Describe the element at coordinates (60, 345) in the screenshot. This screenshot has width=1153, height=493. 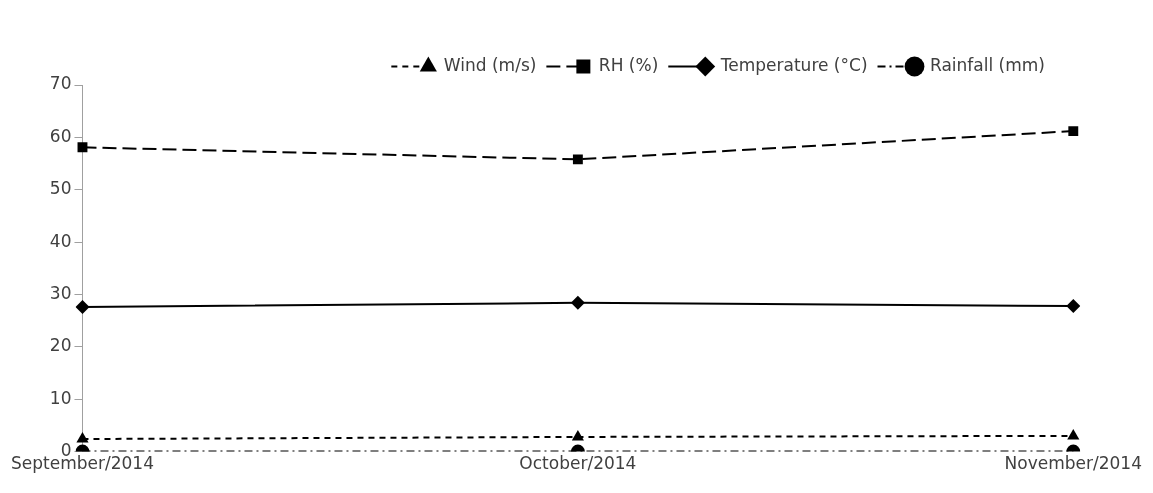
I see `y-tick-label: 20` at that location.